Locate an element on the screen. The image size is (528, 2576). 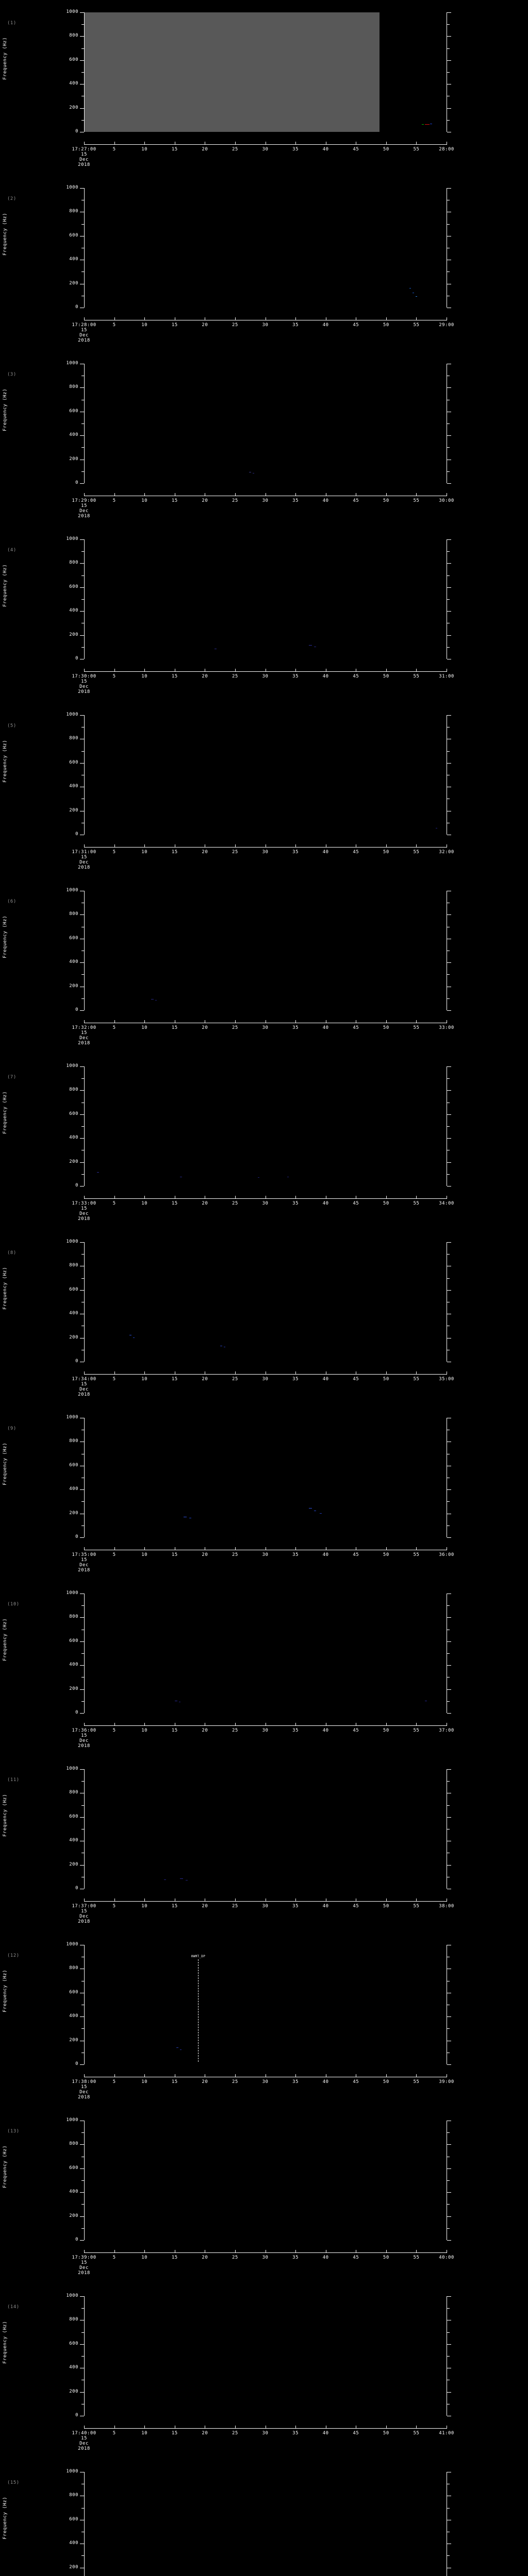
x-tick-label: 29:00 is located at coordinates (446, 325).